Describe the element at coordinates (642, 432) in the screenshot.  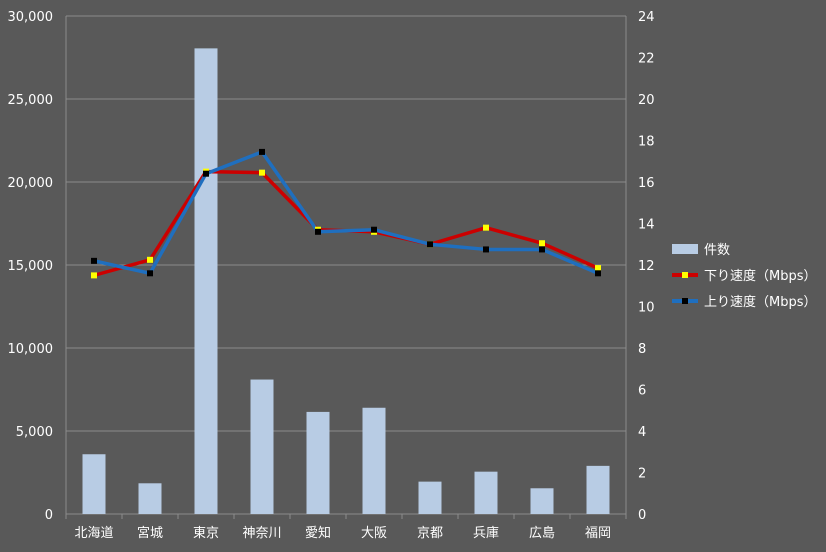
I see `right-tick-label: 4` at that location.